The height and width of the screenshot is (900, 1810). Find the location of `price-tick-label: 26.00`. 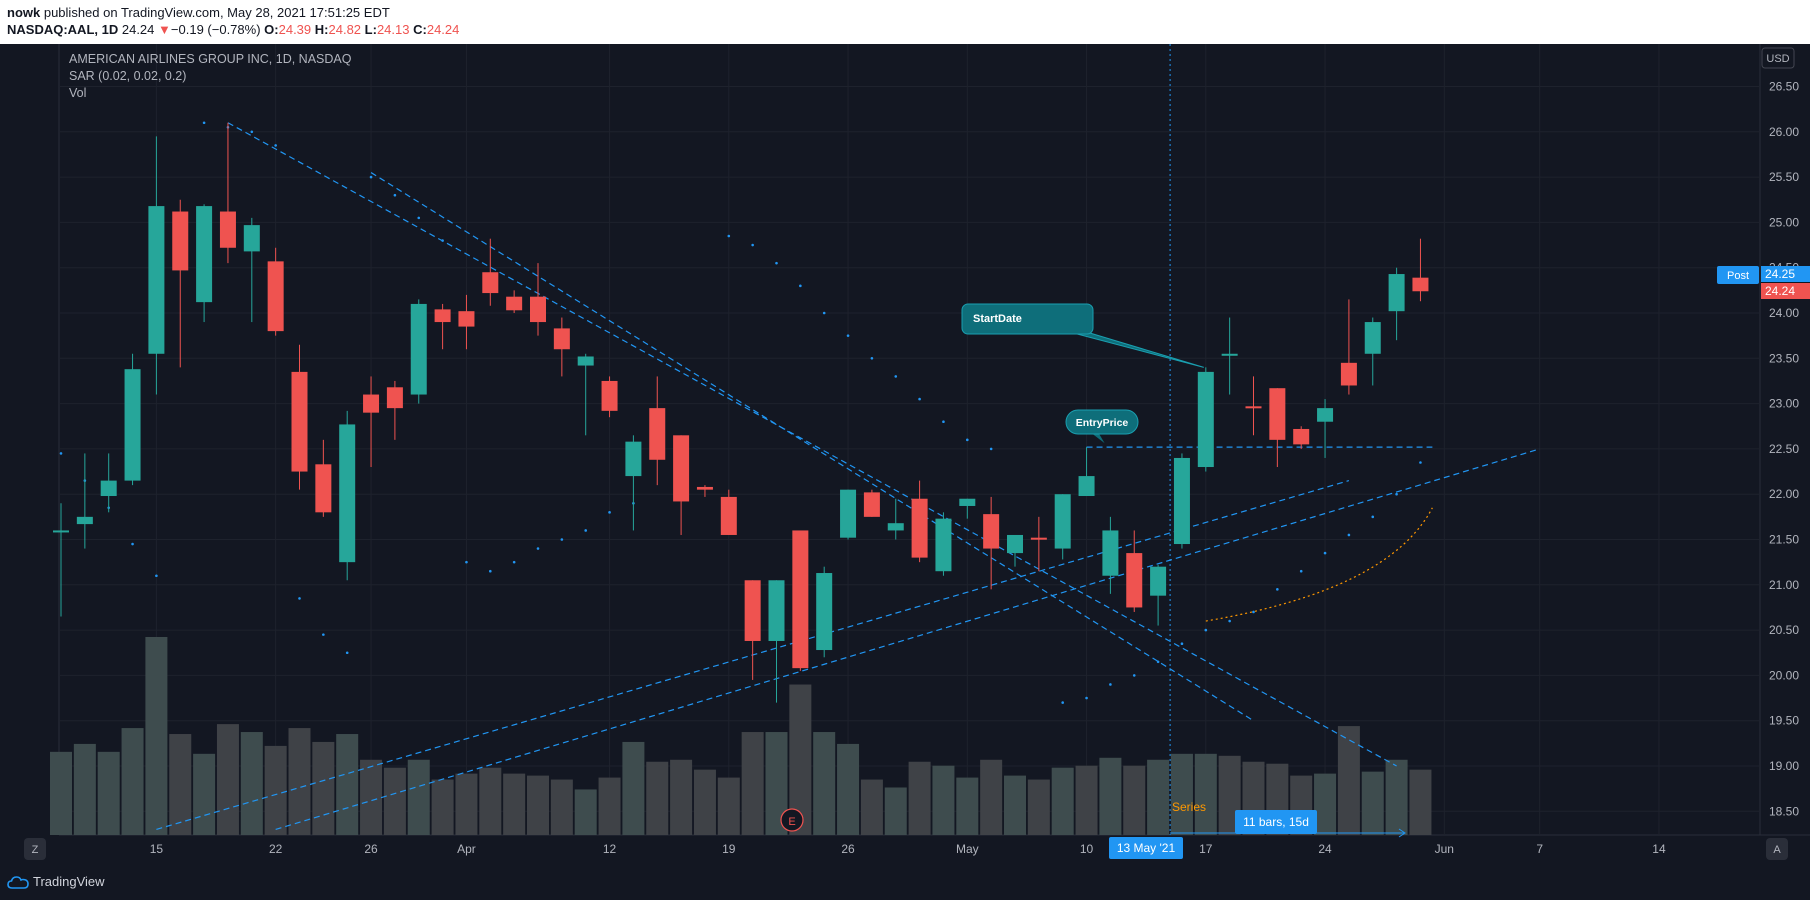

price-tick-label: 26.00 is located at coordinates (1784, 132).